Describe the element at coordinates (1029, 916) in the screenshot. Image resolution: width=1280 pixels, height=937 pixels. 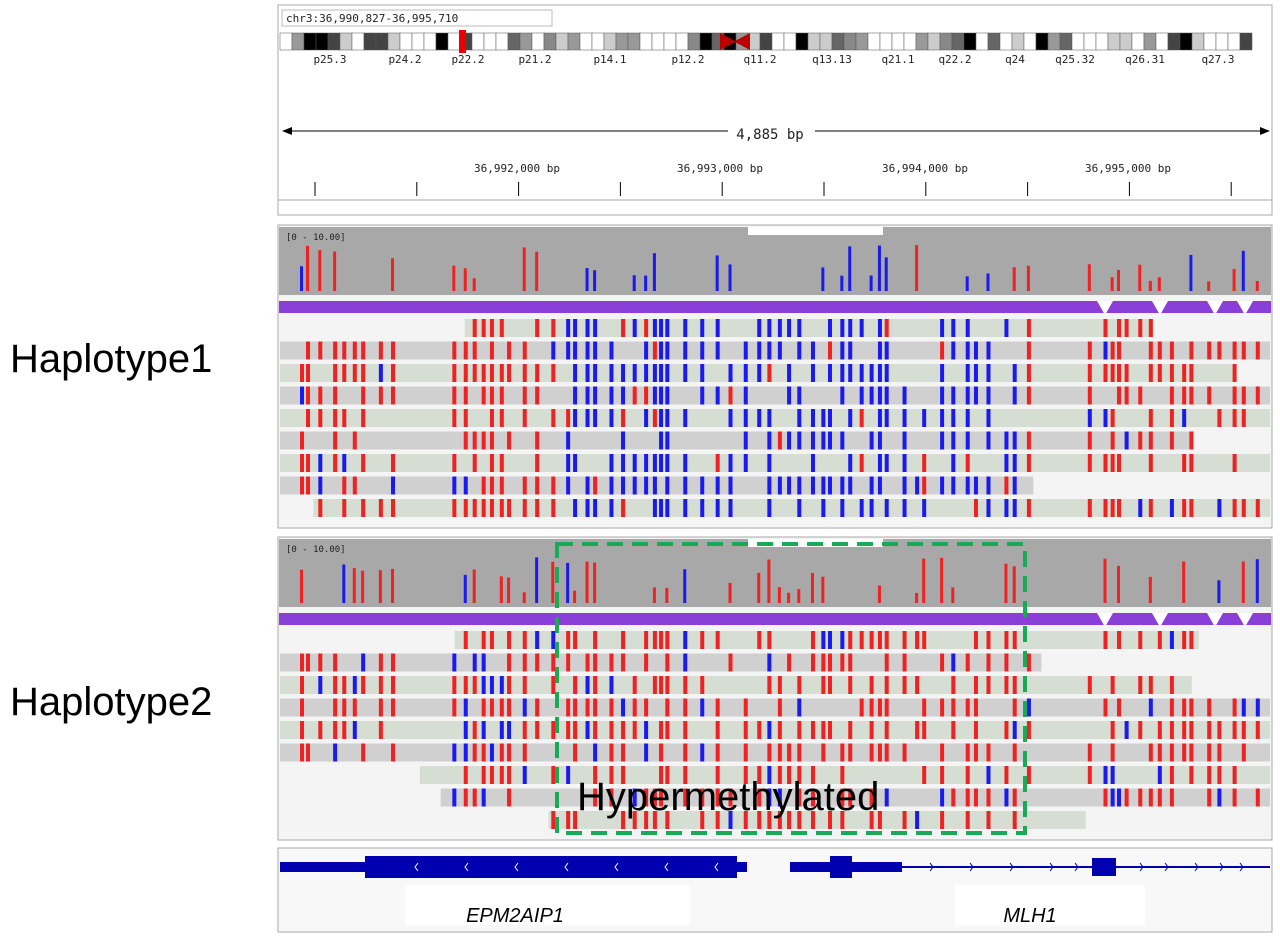
I see `gene-label: MLH1` at that location.